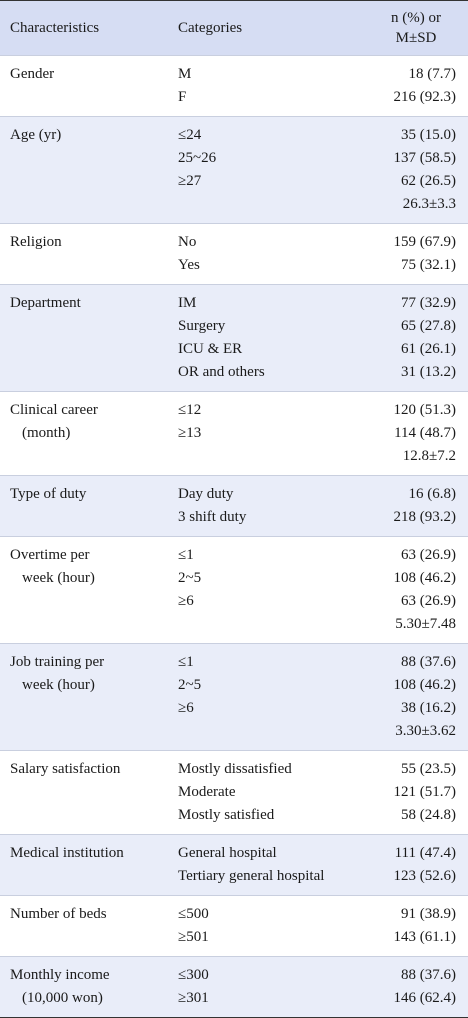 The height and width of the screenshot is (1018, 468). I want to click on value-cell: 18 (7.7) 216 (92.3), so click(418, 86).